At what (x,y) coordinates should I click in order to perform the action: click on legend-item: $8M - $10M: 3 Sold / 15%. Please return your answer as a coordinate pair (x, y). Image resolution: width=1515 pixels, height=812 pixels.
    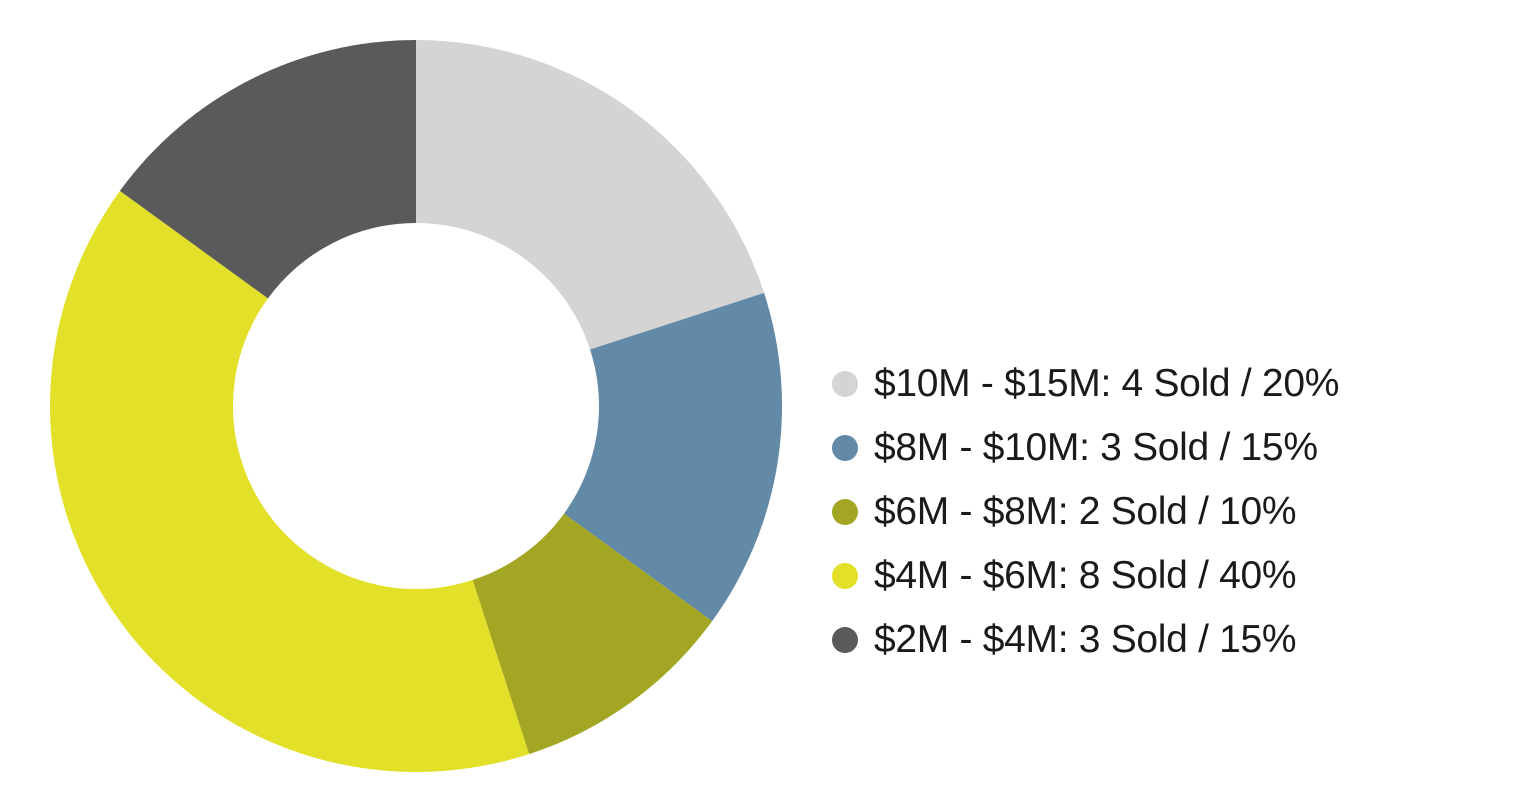
    Looking at the image, I should click on (1085, 448).